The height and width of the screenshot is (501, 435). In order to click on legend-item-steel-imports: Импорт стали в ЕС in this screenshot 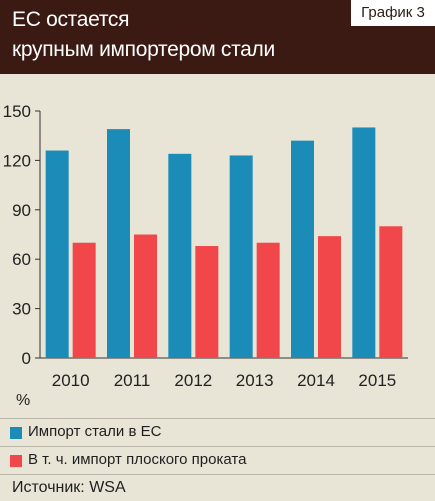, I will do `click(217, 432)`.